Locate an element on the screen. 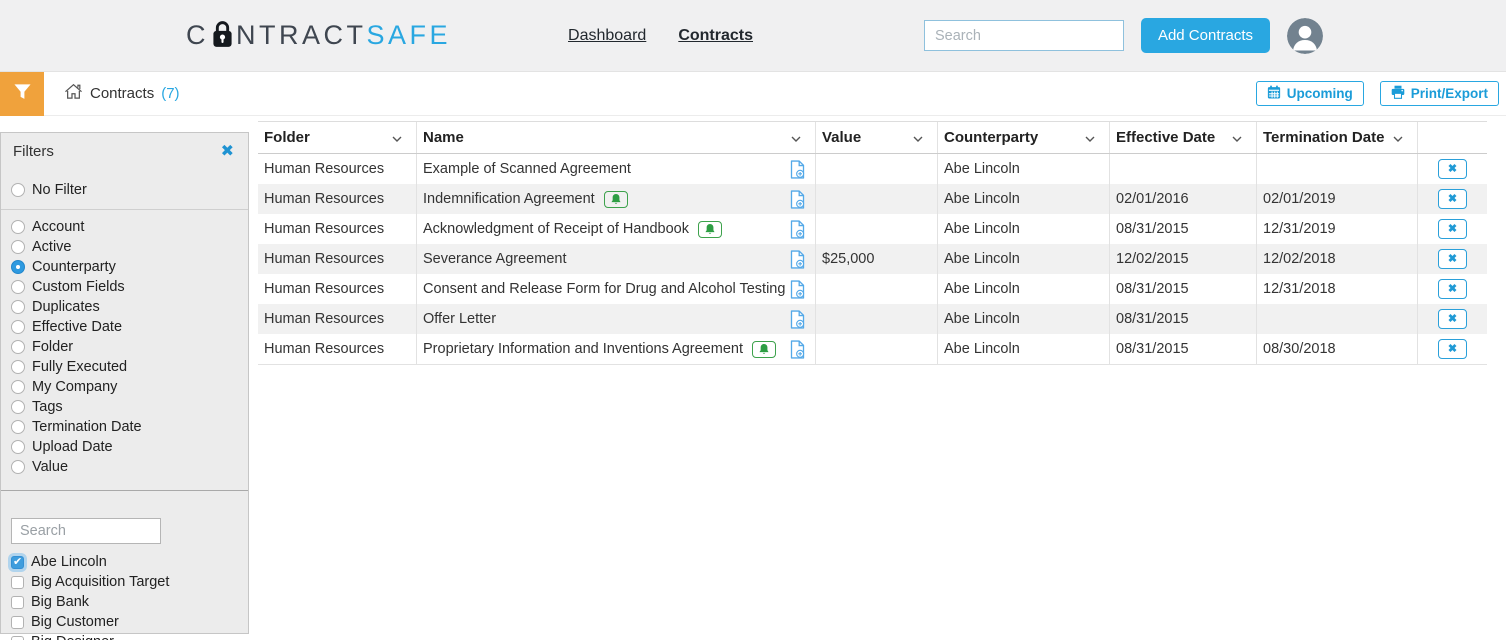 This screenshot has height=640, width=1506. column-header-value: Value is located at coordinates (877, 137).